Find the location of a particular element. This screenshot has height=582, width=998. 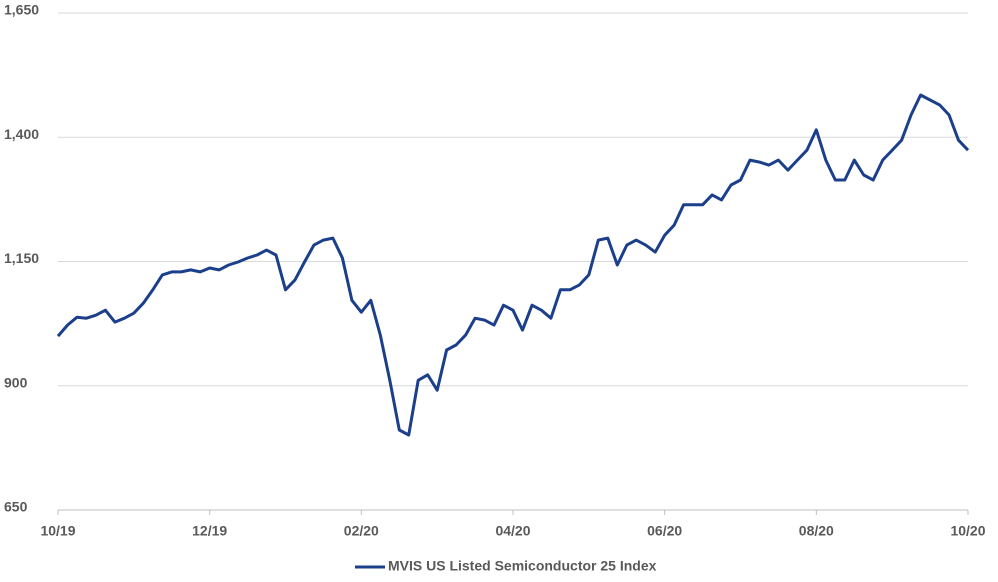

x-tick-label: 02/20 is located at coordinates (361, 531).